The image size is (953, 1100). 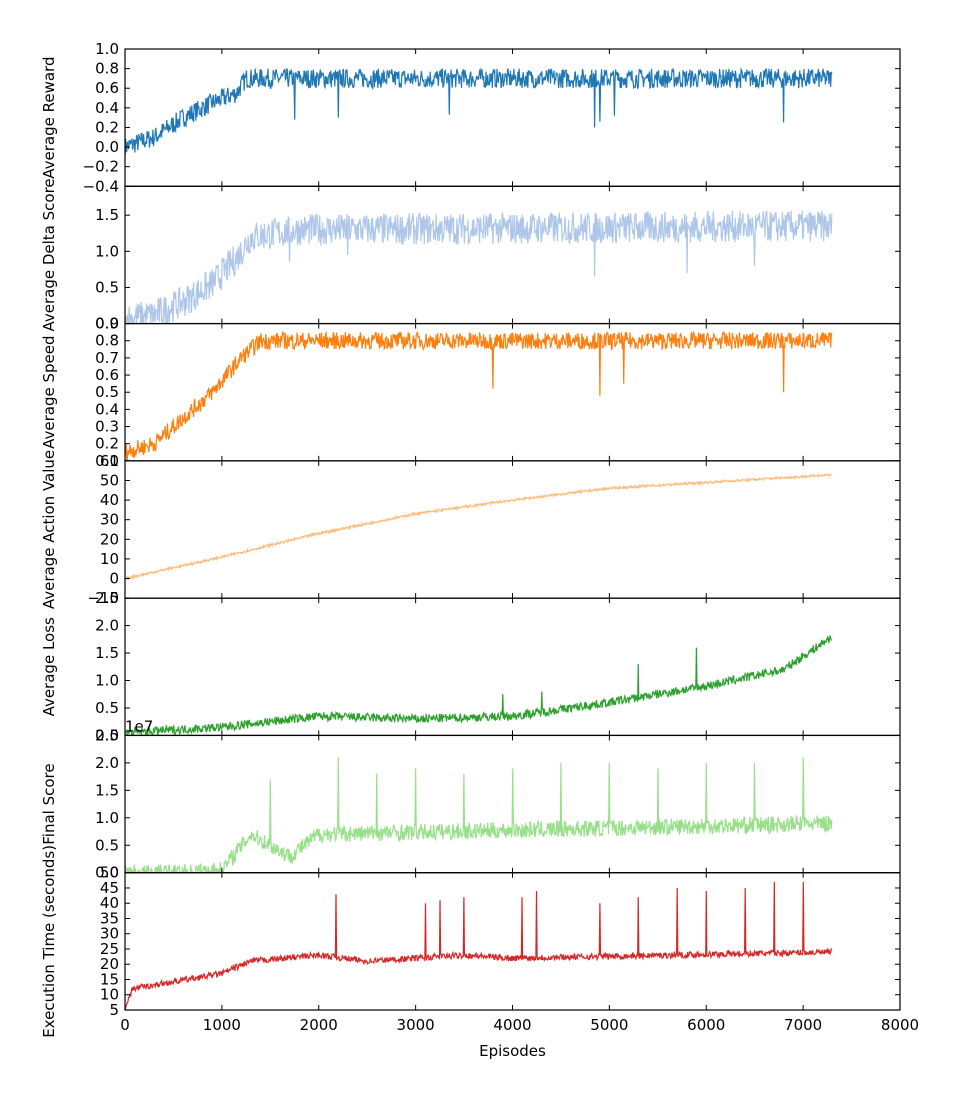 I want to click on ytick-label-reward: 0.2, so click(x=107, y=127).